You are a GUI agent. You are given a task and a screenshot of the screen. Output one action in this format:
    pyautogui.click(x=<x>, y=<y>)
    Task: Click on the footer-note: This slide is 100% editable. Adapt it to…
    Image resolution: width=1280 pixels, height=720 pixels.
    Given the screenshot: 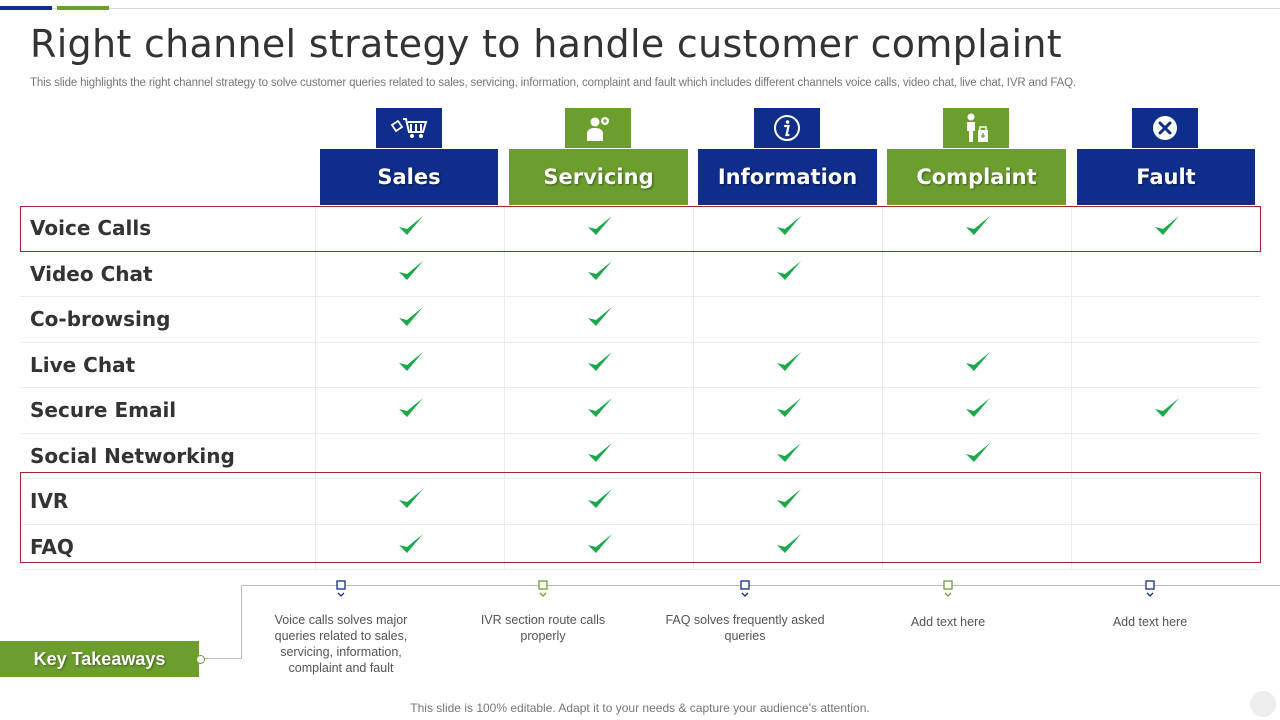 What is the action you would take?
    pyautogui.click(x=640, y=708)
    